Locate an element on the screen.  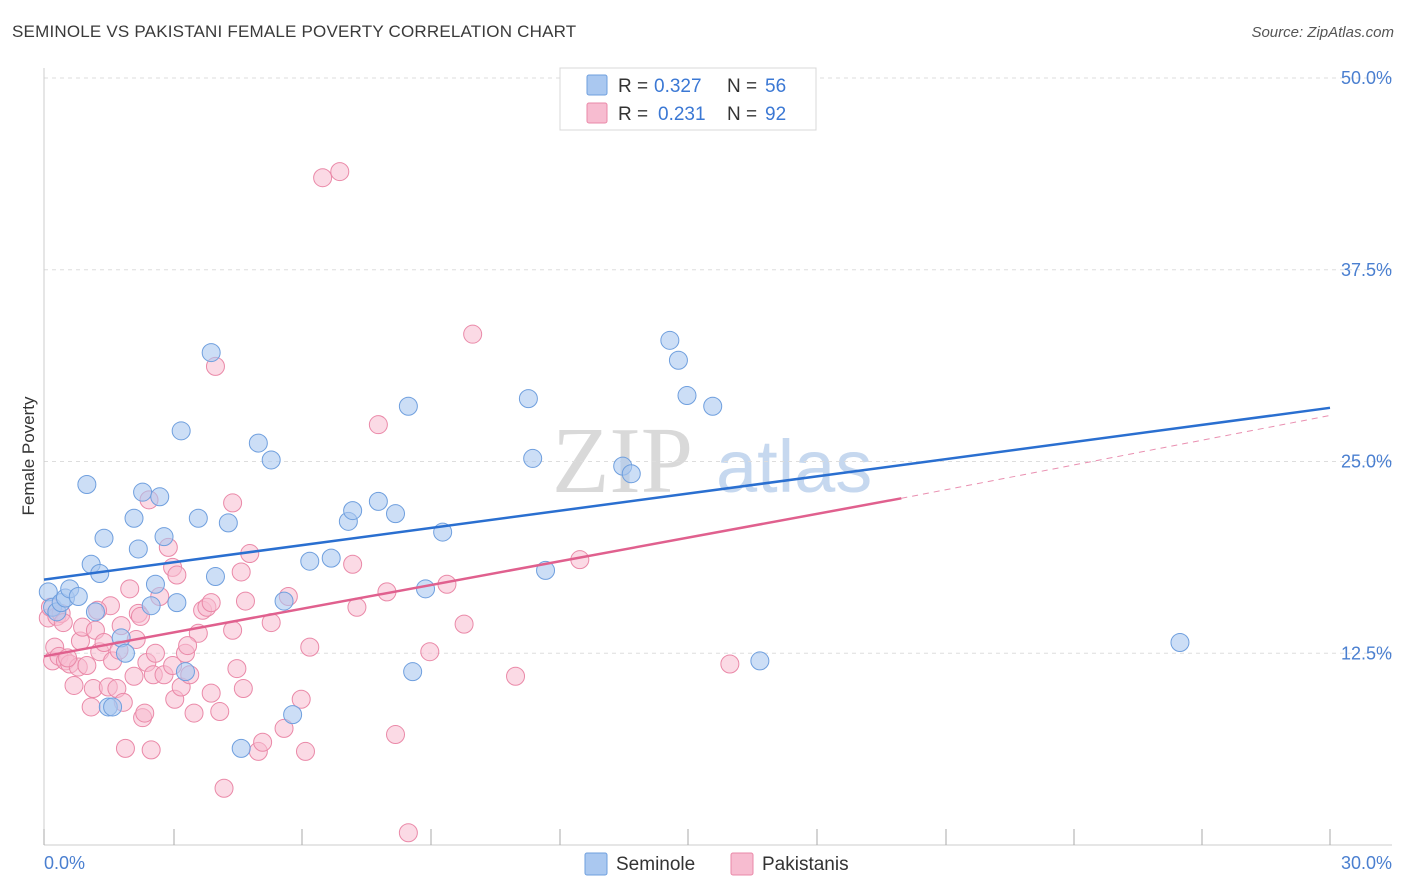
y-axis-label: Female Poverty is located at coordinates (28, 456).